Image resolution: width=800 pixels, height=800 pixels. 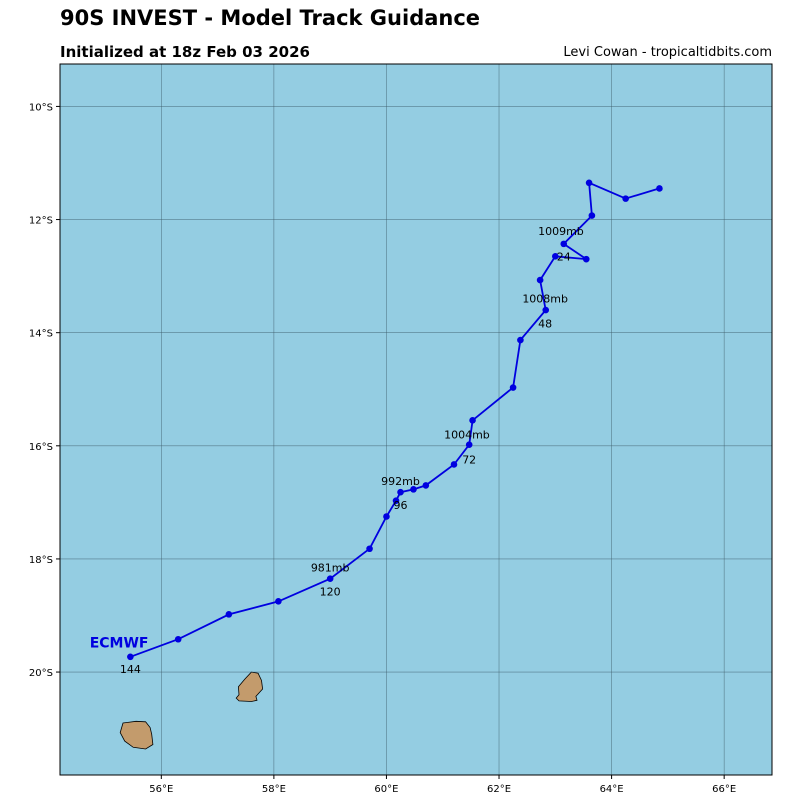 I want to click on lat-tick-label: 12°S, so click(x=41, y=221).